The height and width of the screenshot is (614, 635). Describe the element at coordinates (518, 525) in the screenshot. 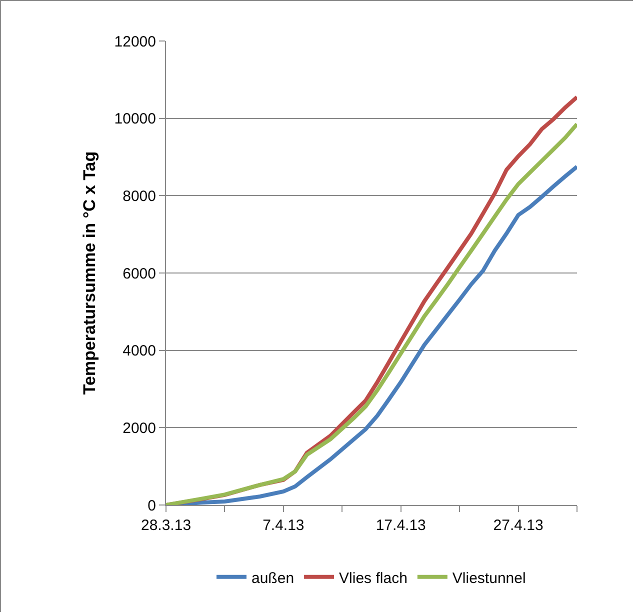

I see `x-tick-label: 27.4.13` at that location.